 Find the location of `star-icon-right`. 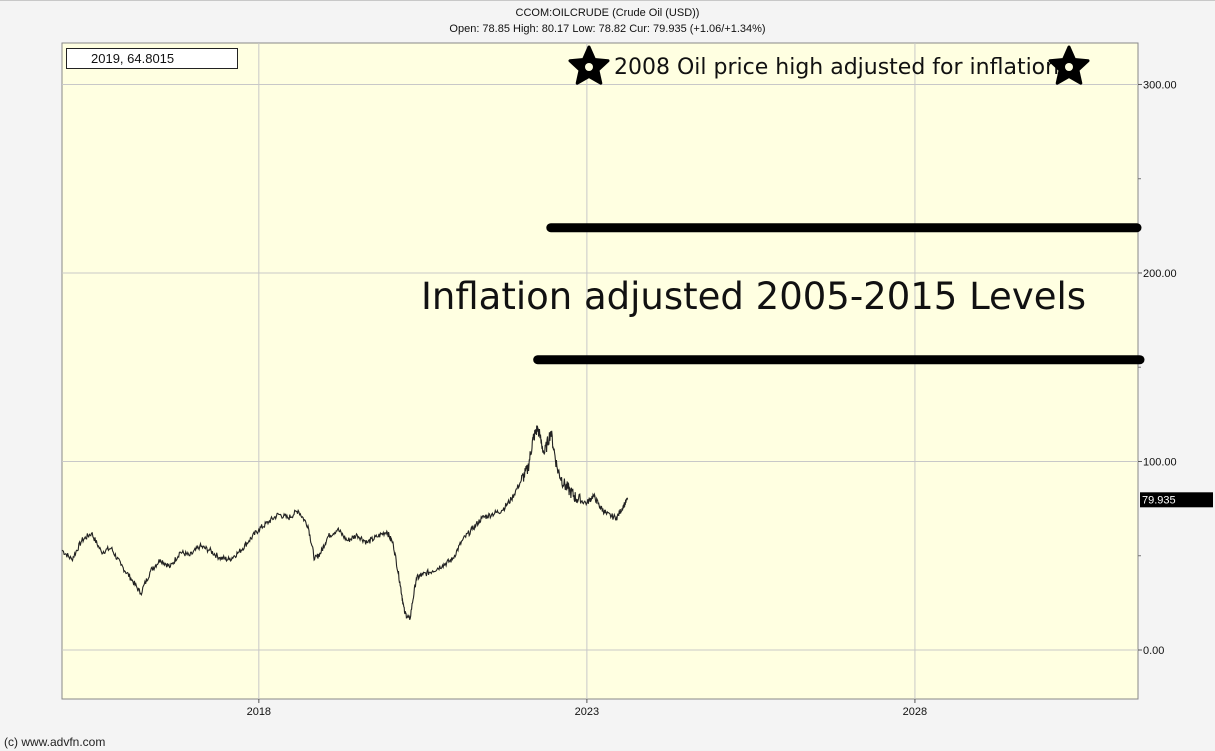

star-icon-right is located at coordinates (1069, 65).